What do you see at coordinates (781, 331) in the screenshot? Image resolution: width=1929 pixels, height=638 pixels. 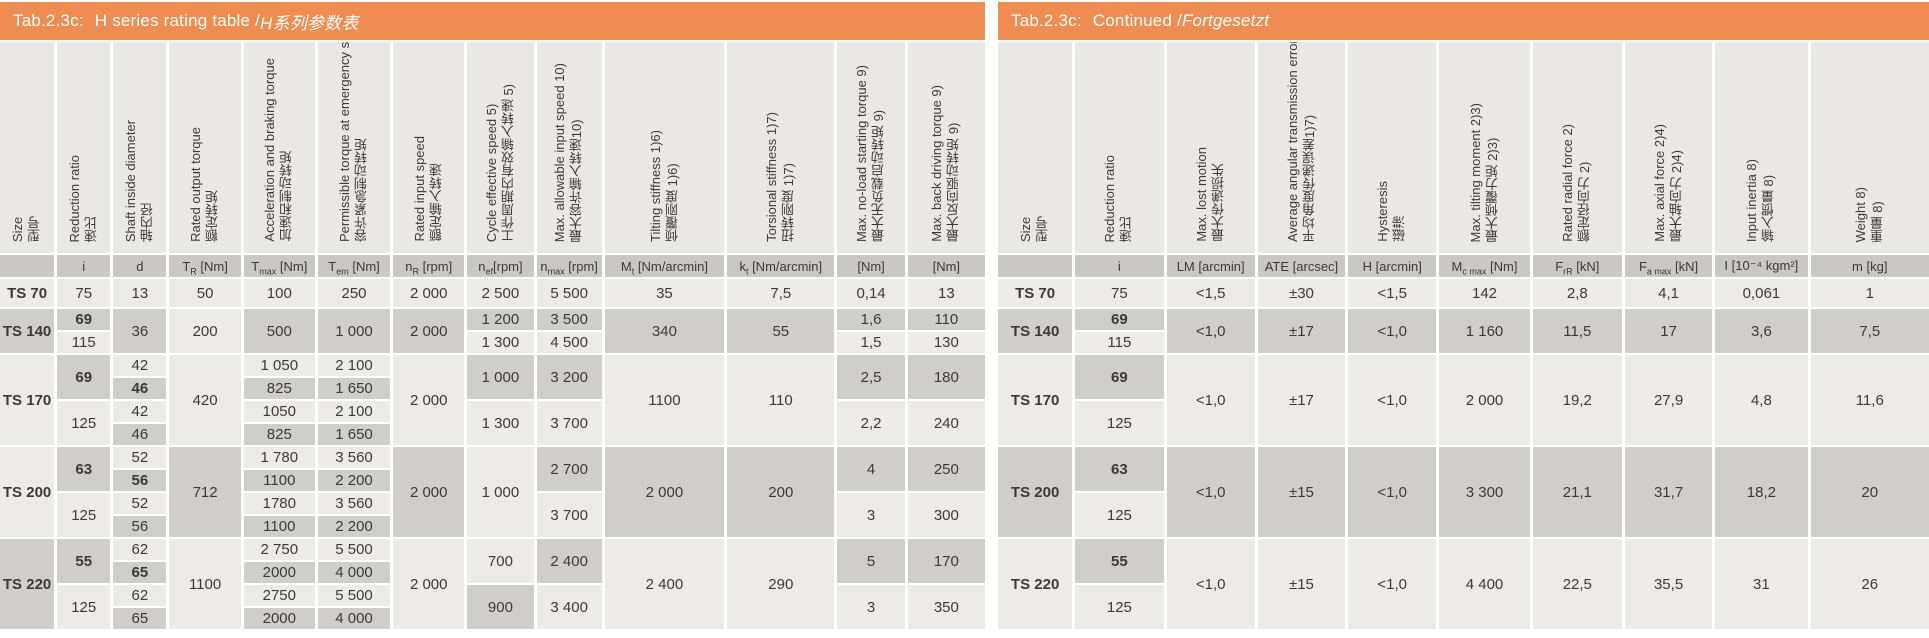 I see `value-cell: 55` at bounding box center [781, 331].